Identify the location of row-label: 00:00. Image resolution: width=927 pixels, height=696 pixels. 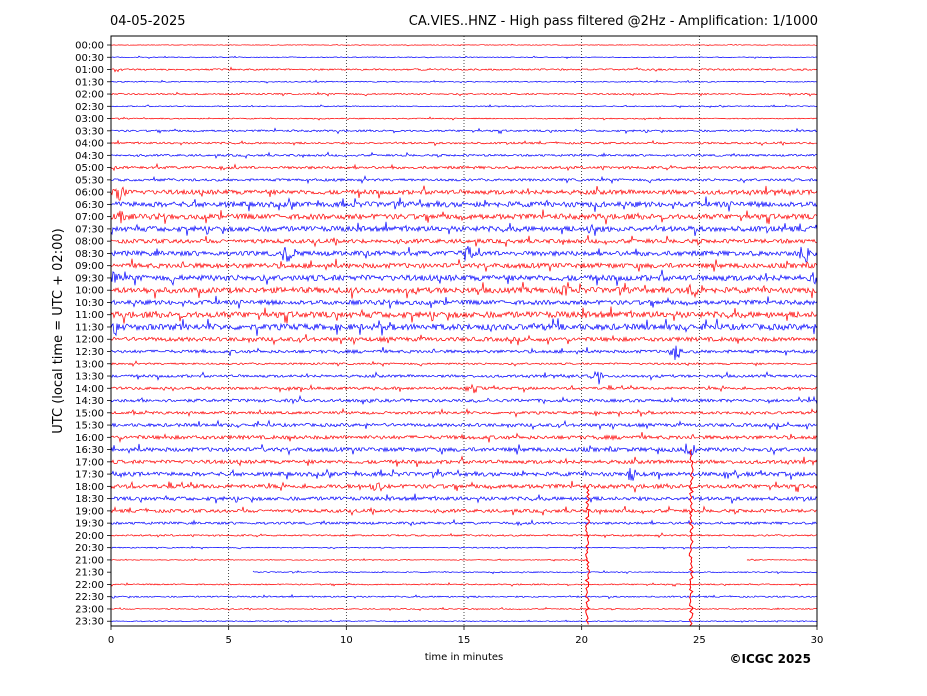
(89, 46).